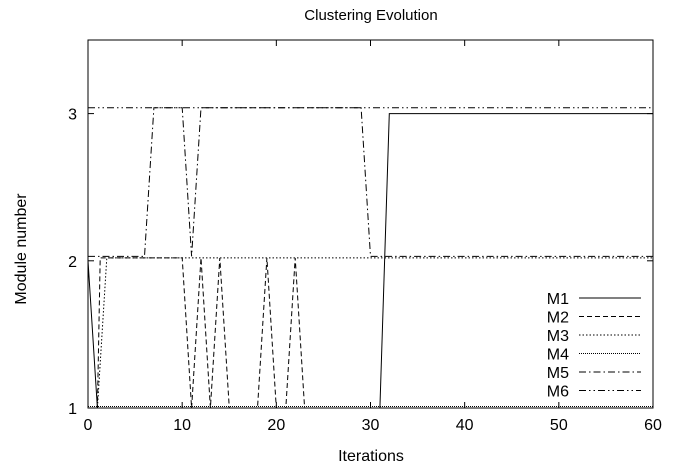 This screenshot has width=691, height=470. I want to click on x-tick-label: 30, so click(371, 425).